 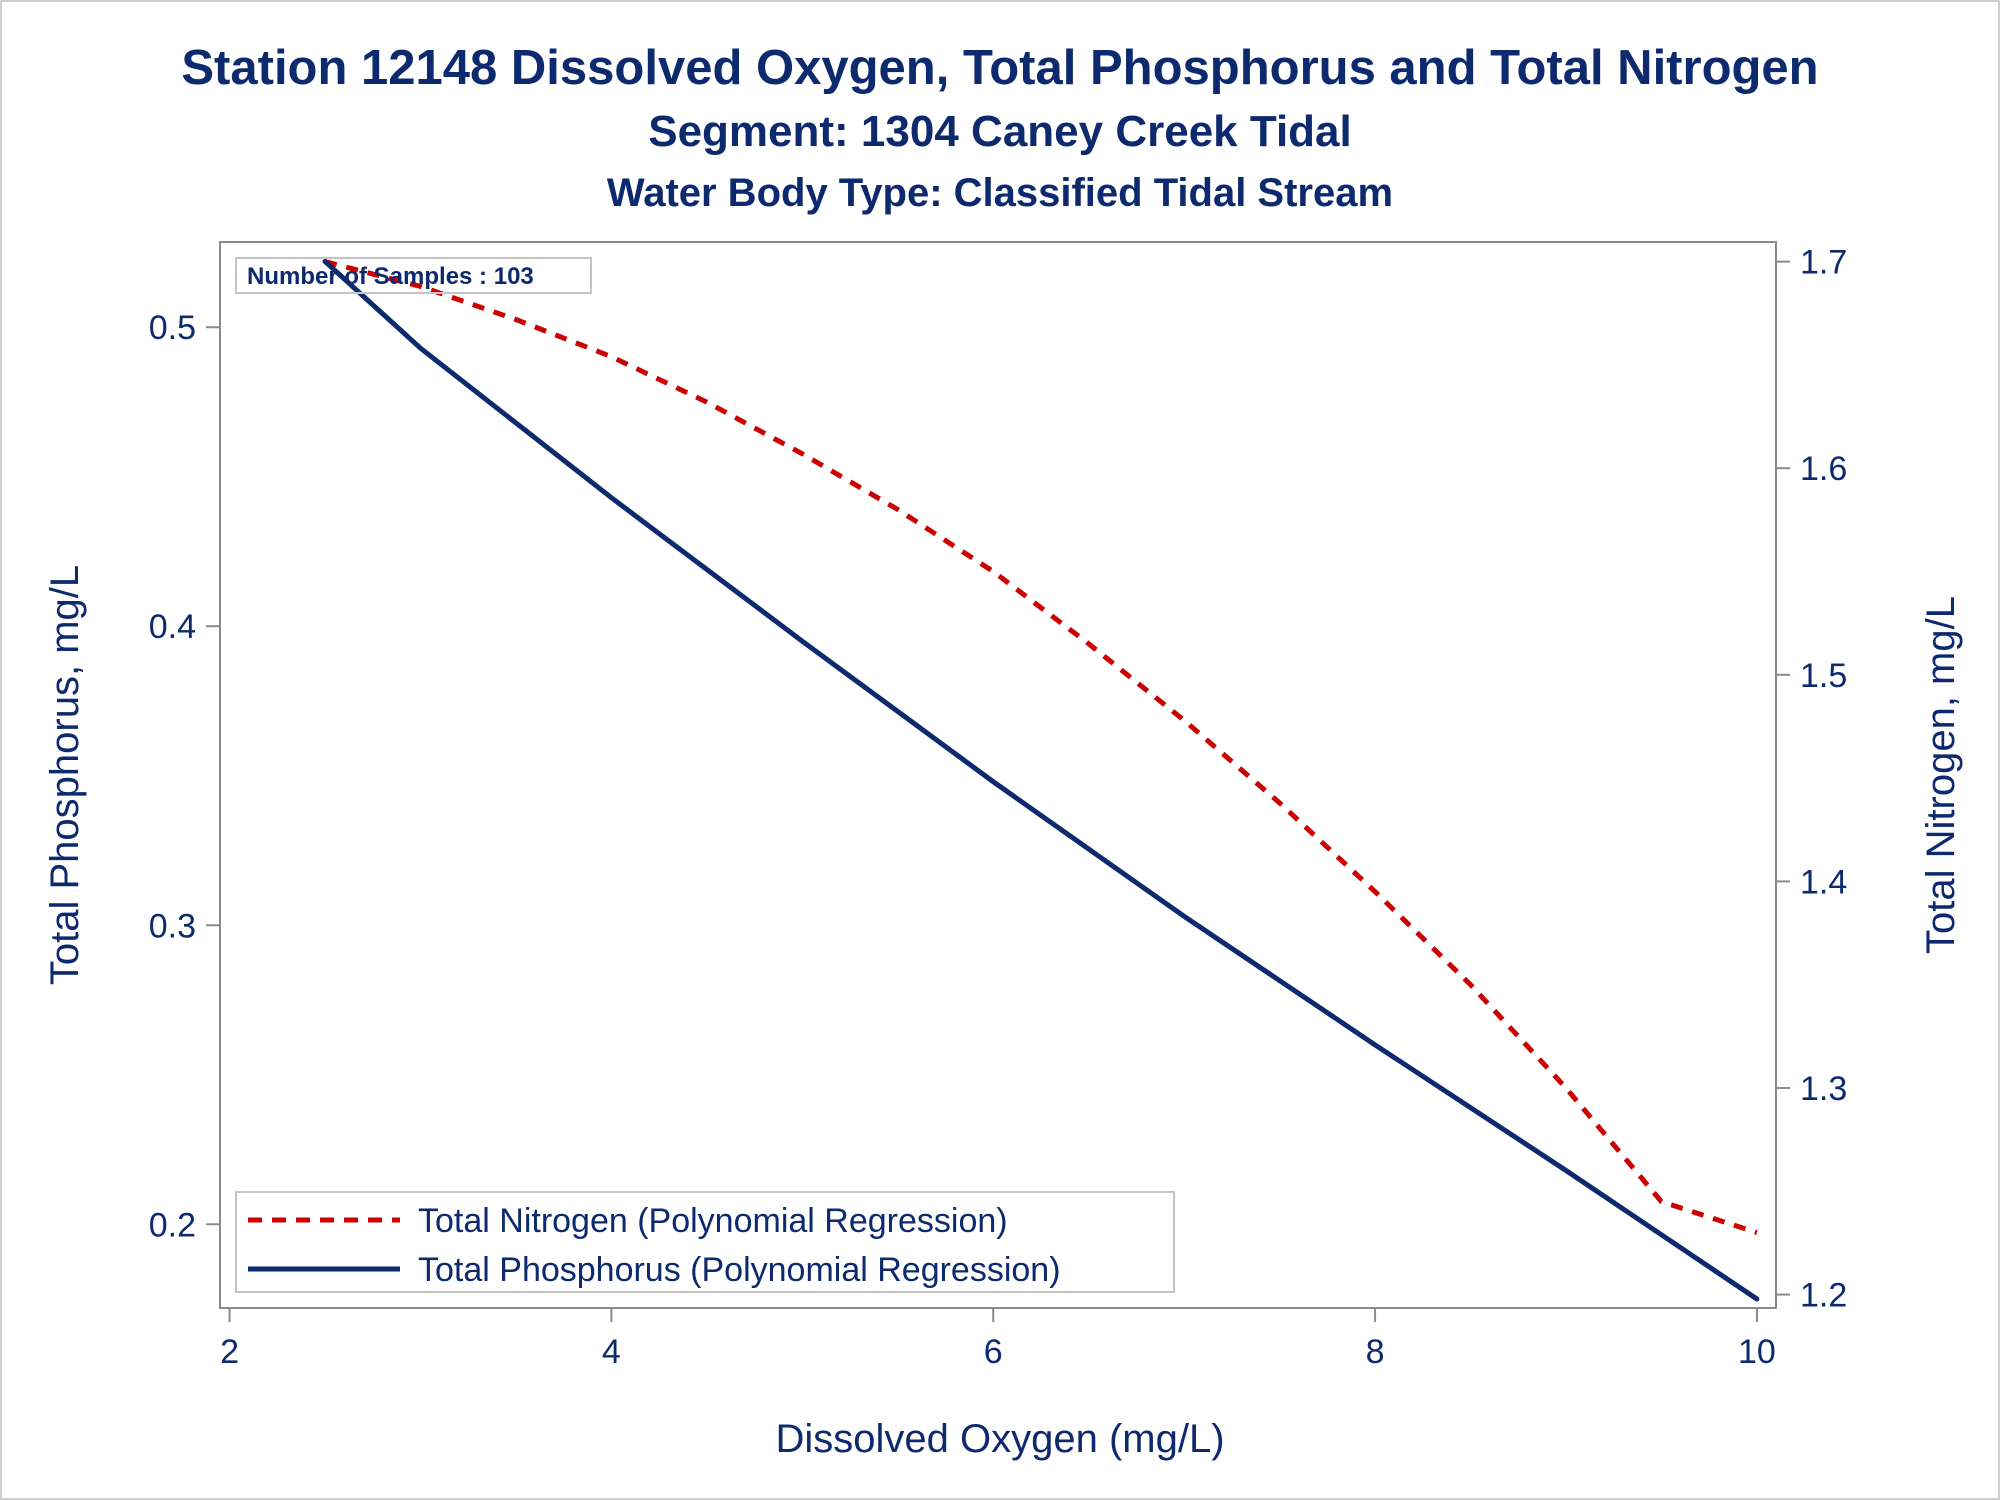 I want to click on y-tick-label: 0.2, so click(x=172, y=1225).